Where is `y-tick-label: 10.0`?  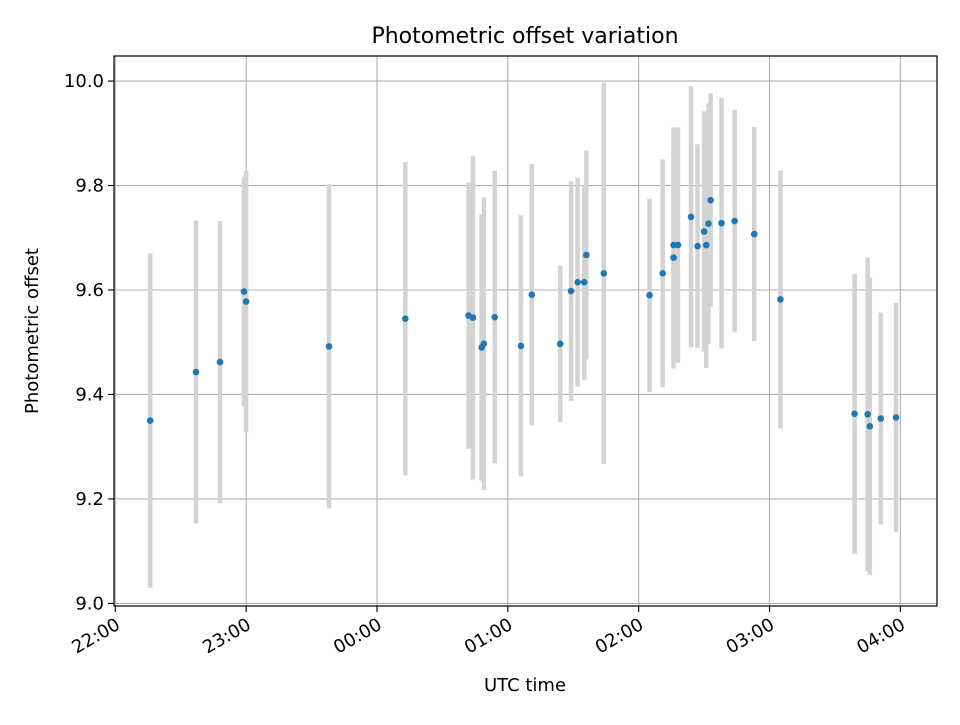 y-tick-label: 10.0 is located at coordinates (84, 81).